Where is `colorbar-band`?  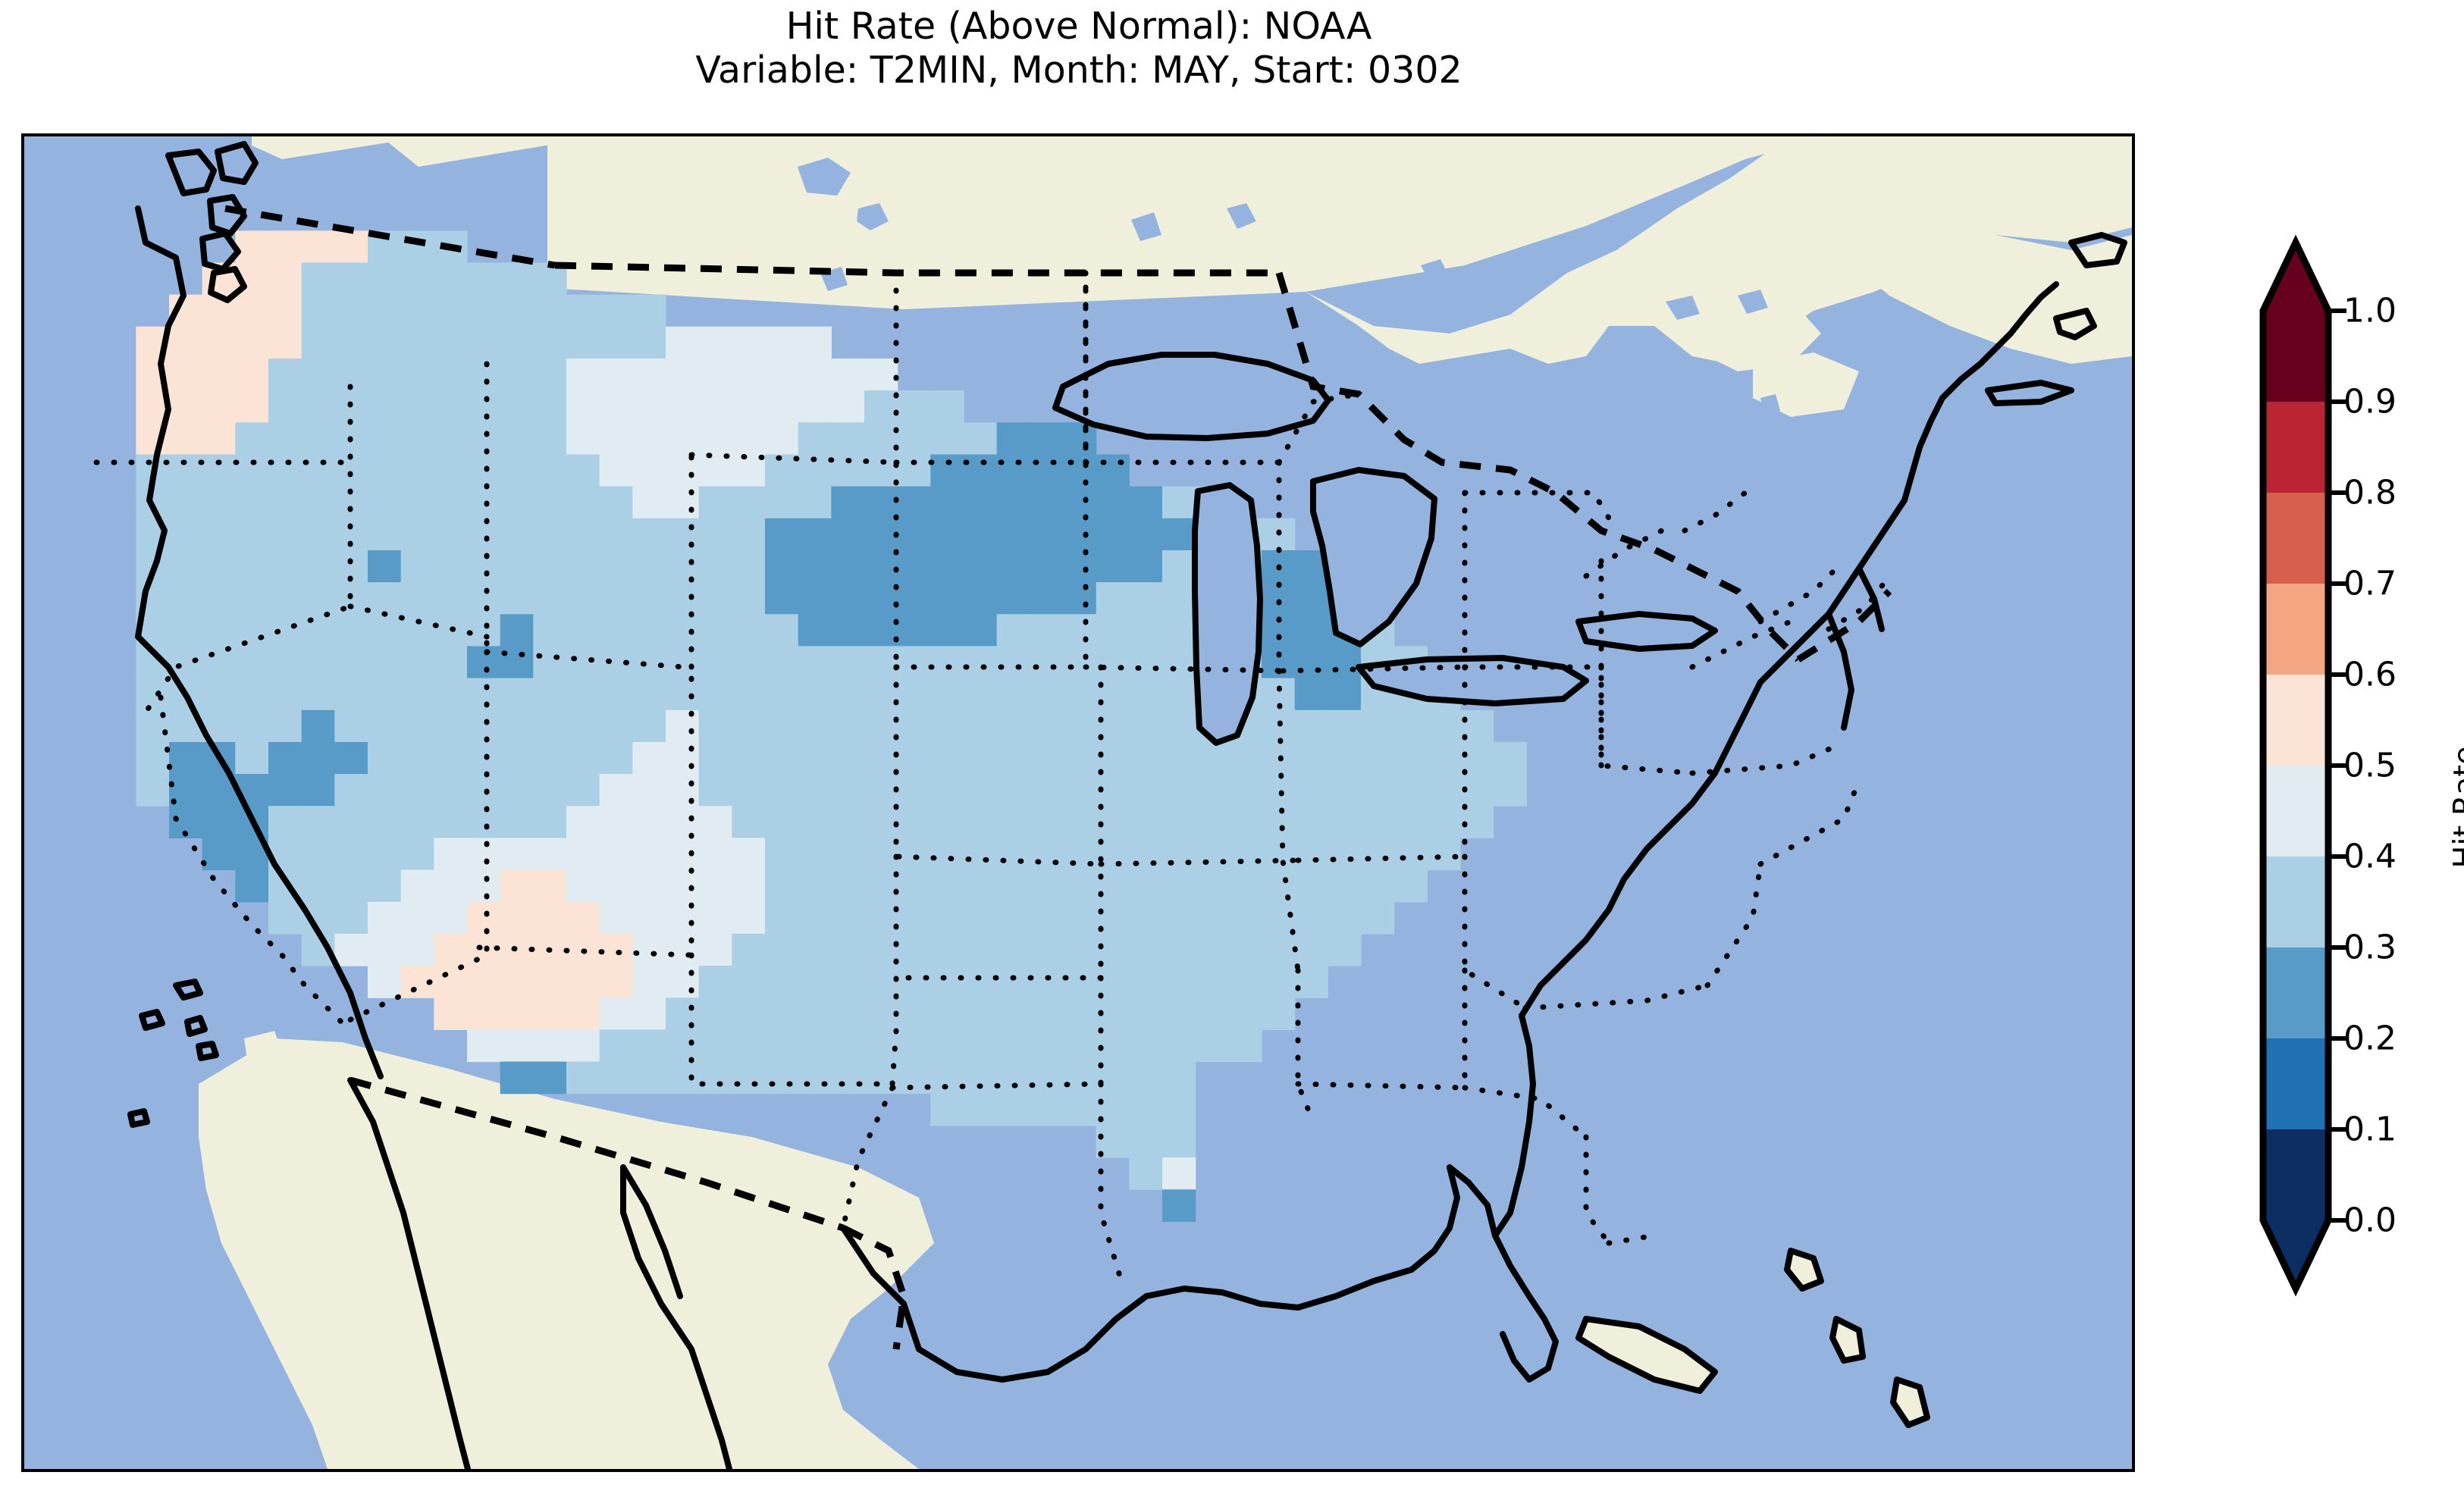 colorbar-band is located at coordinates (2295, 447).